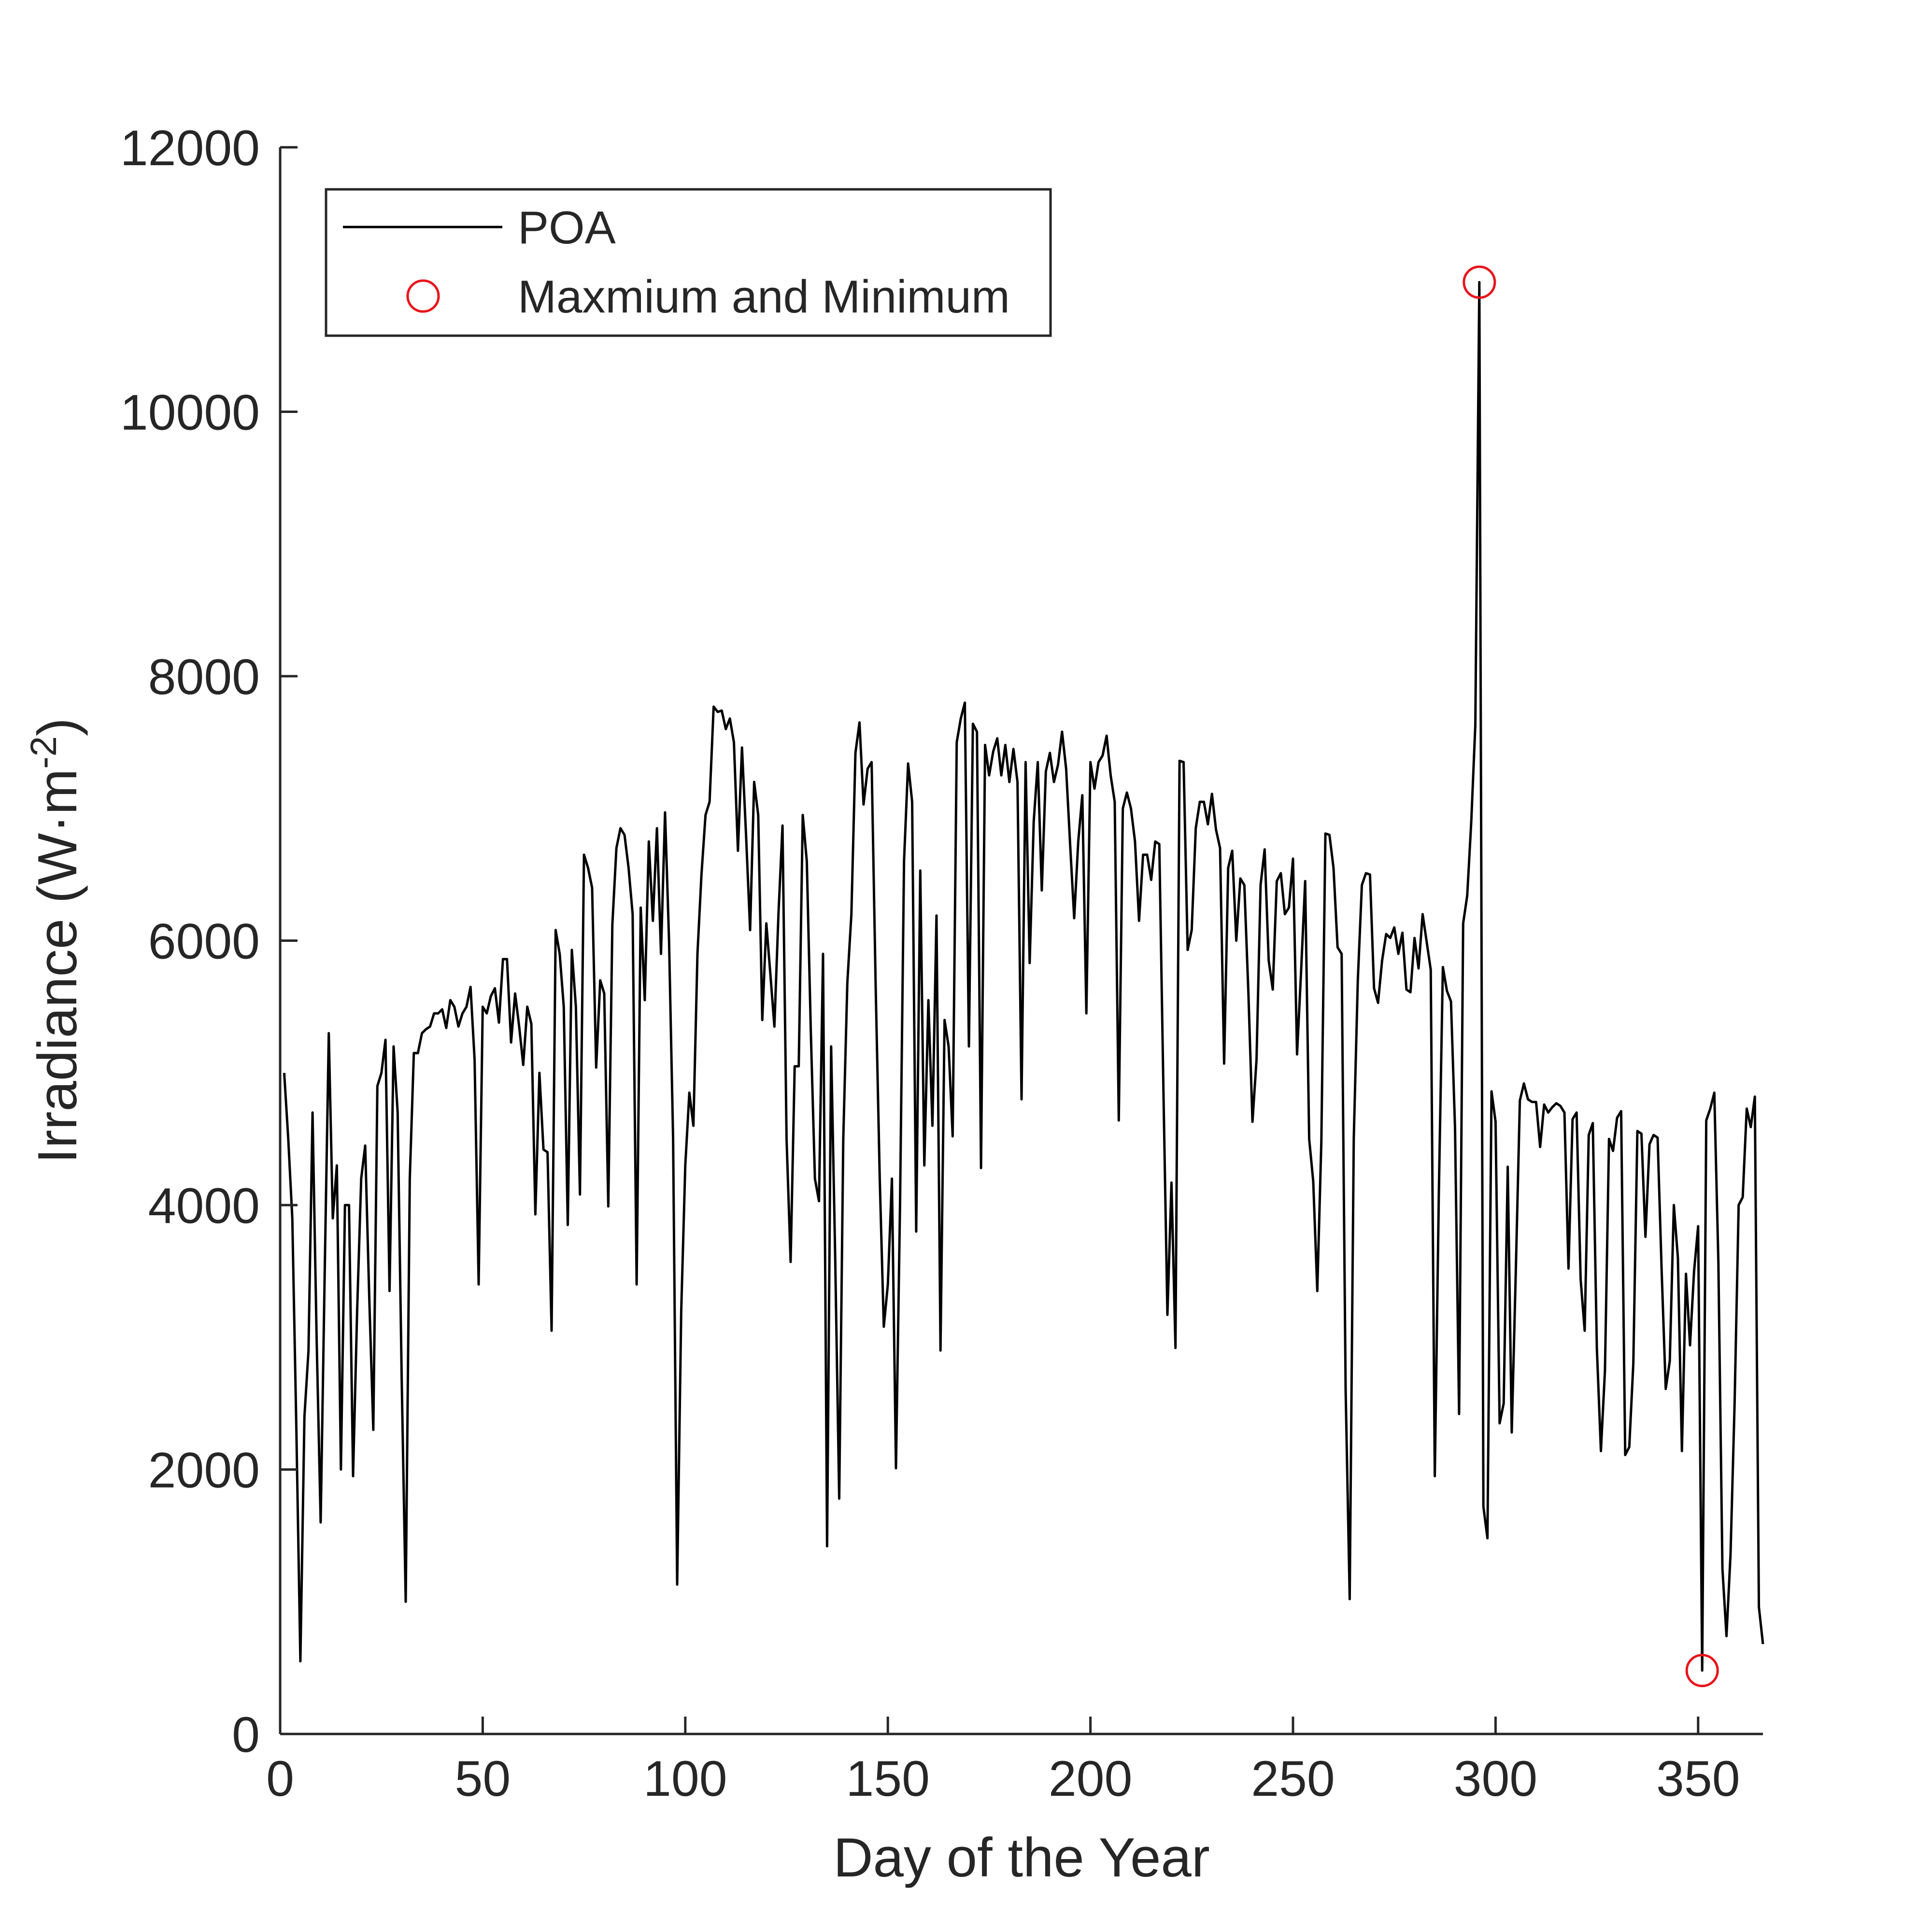  Describe the element at coordinates (204, 942) in the screenshot. I see `y-tick-label: 6000` at that location.